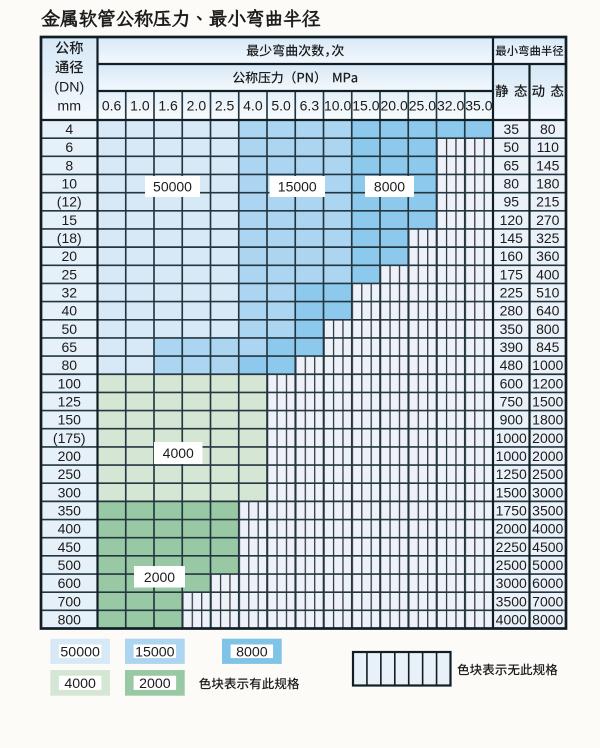 This screenshot has width=600, height=748. What do you see at coordinates (197, 106) in the screenshot?
I see `svg-text: 2.0` at bounding box center [197, 106].